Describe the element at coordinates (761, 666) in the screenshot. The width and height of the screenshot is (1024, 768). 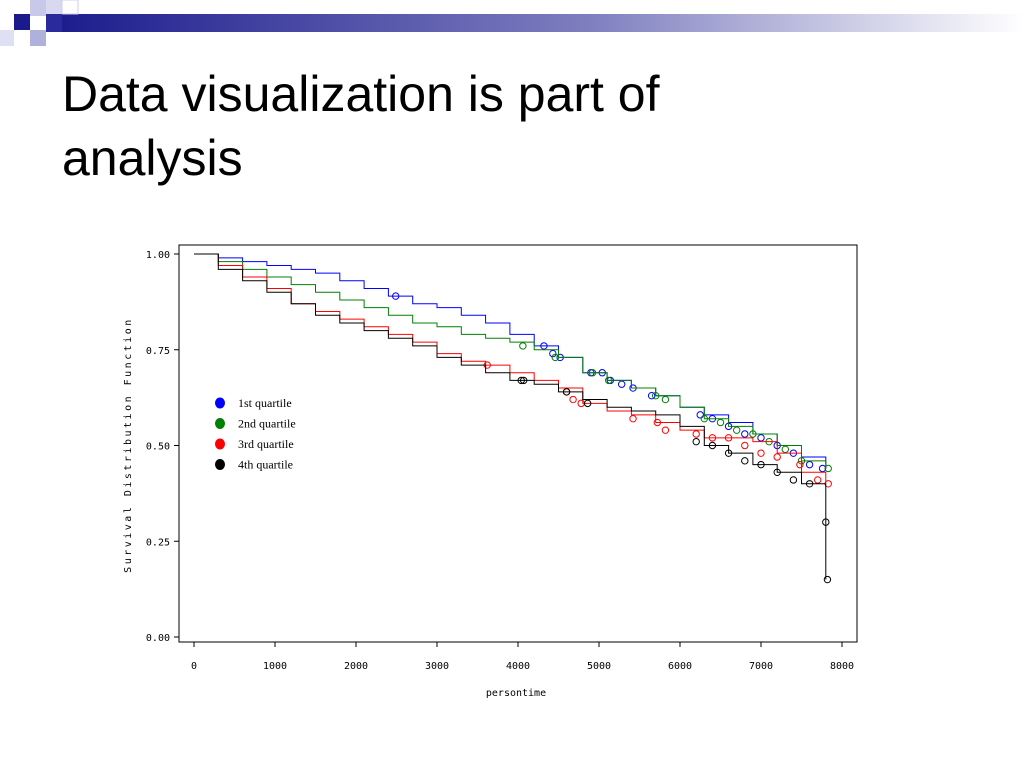
I see `x-tick-label: 7000` at that location.